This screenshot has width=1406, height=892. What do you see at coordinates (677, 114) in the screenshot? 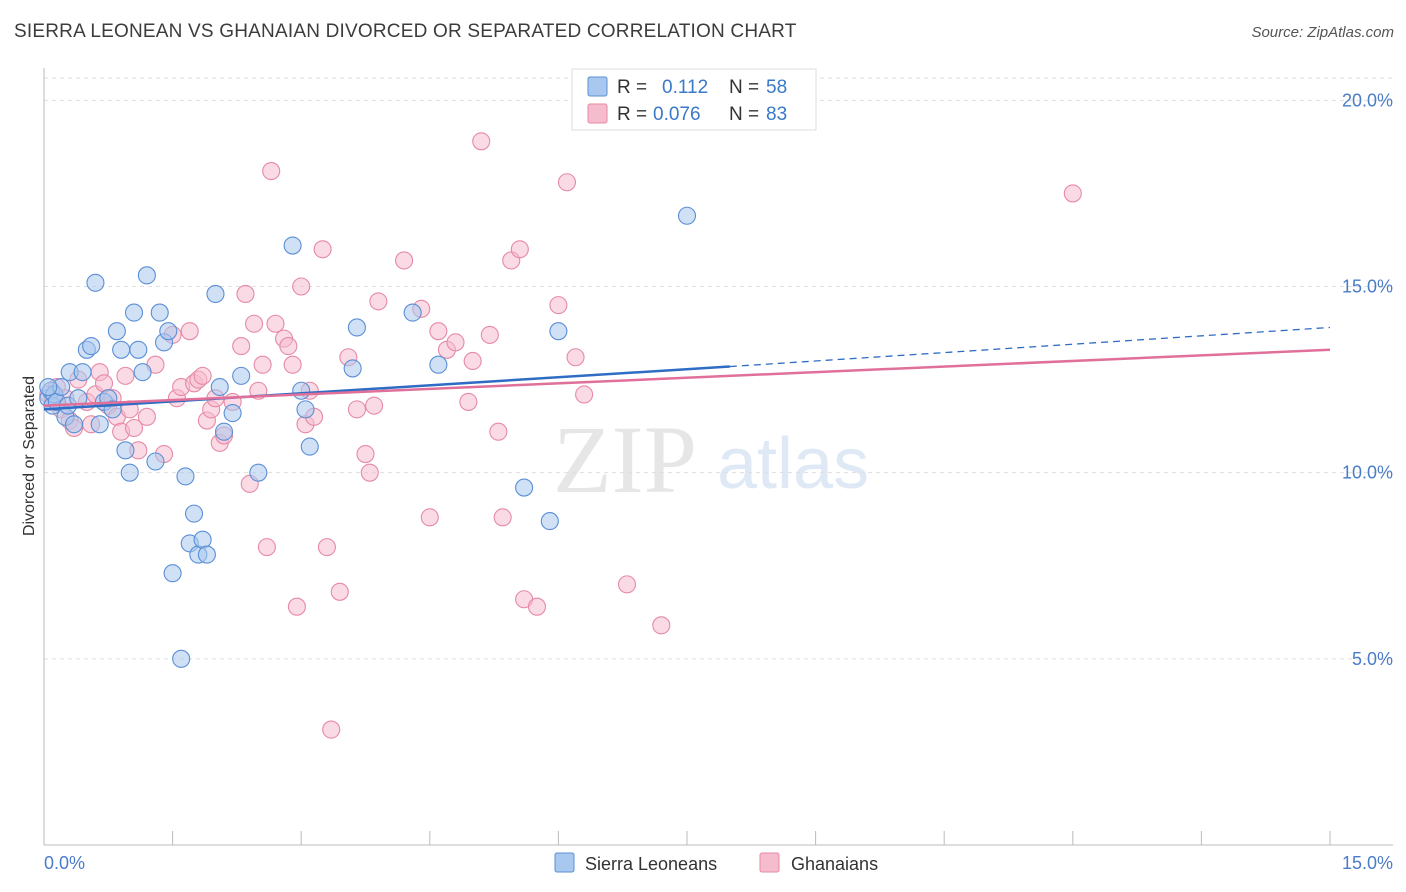
I see `legend-r-pink: 0.076` at bounding box center [677, 114].